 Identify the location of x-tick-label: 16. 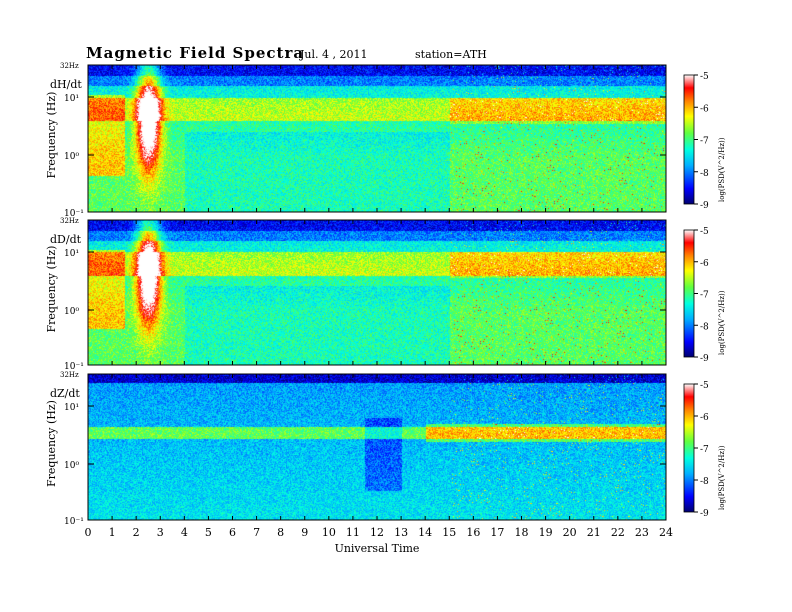
(473, 532).